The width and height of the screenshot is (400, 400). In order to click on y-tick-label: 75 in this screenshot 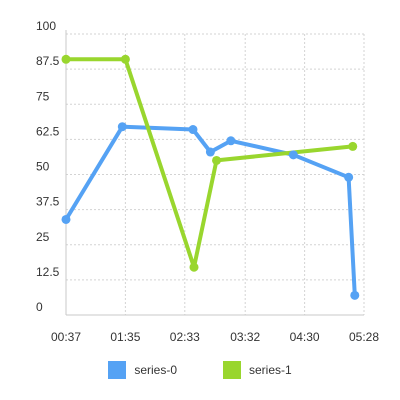, I will do `click(43, 96)`.